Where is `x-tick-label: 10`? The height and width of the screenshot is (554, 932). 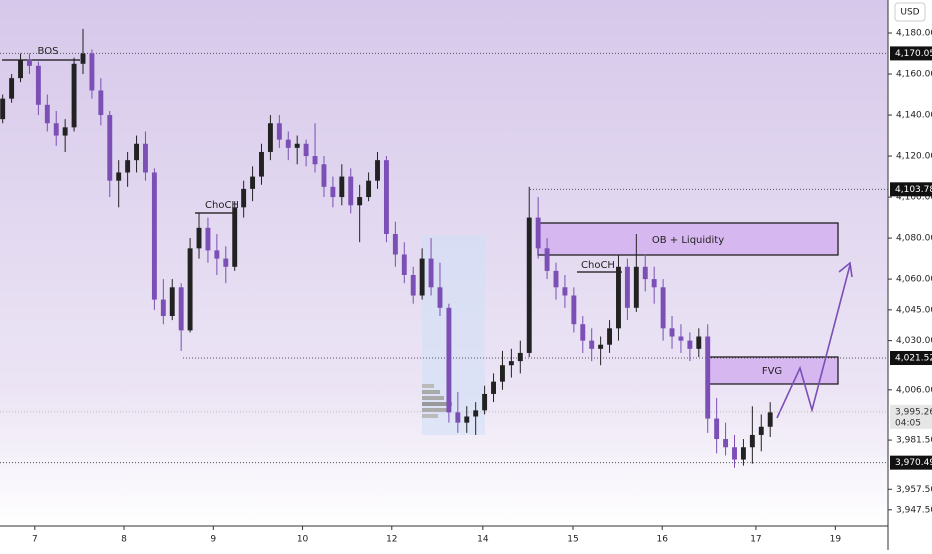 x-tick-label: 10 is located at coordinates (303, 540).